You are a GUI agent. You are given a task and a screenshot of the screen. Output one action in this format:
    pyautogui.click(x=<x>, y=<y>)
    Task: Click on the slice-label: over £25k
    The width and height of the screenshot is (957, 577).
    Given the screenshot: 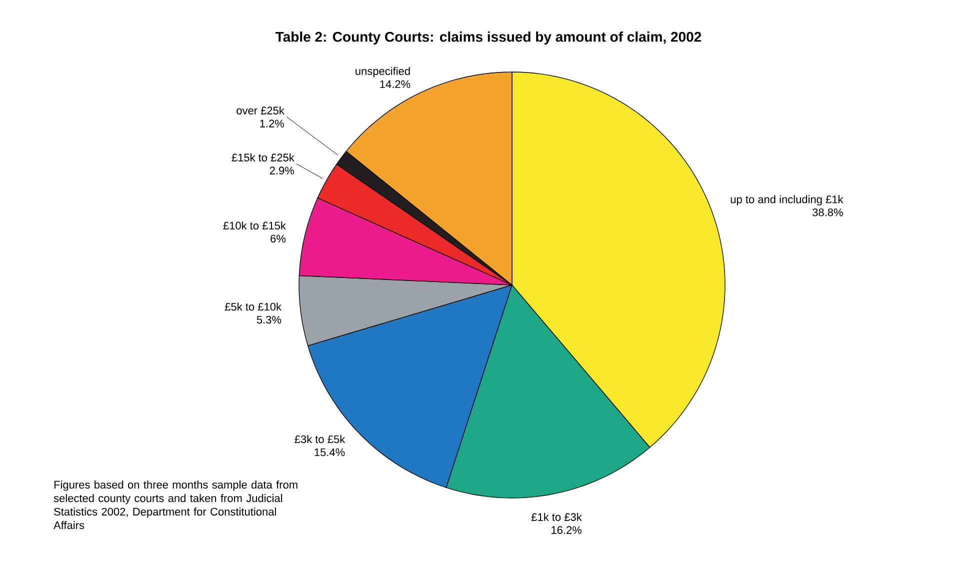 What is the action you would take?
    pyautogui.click(x=260, y=110)
    